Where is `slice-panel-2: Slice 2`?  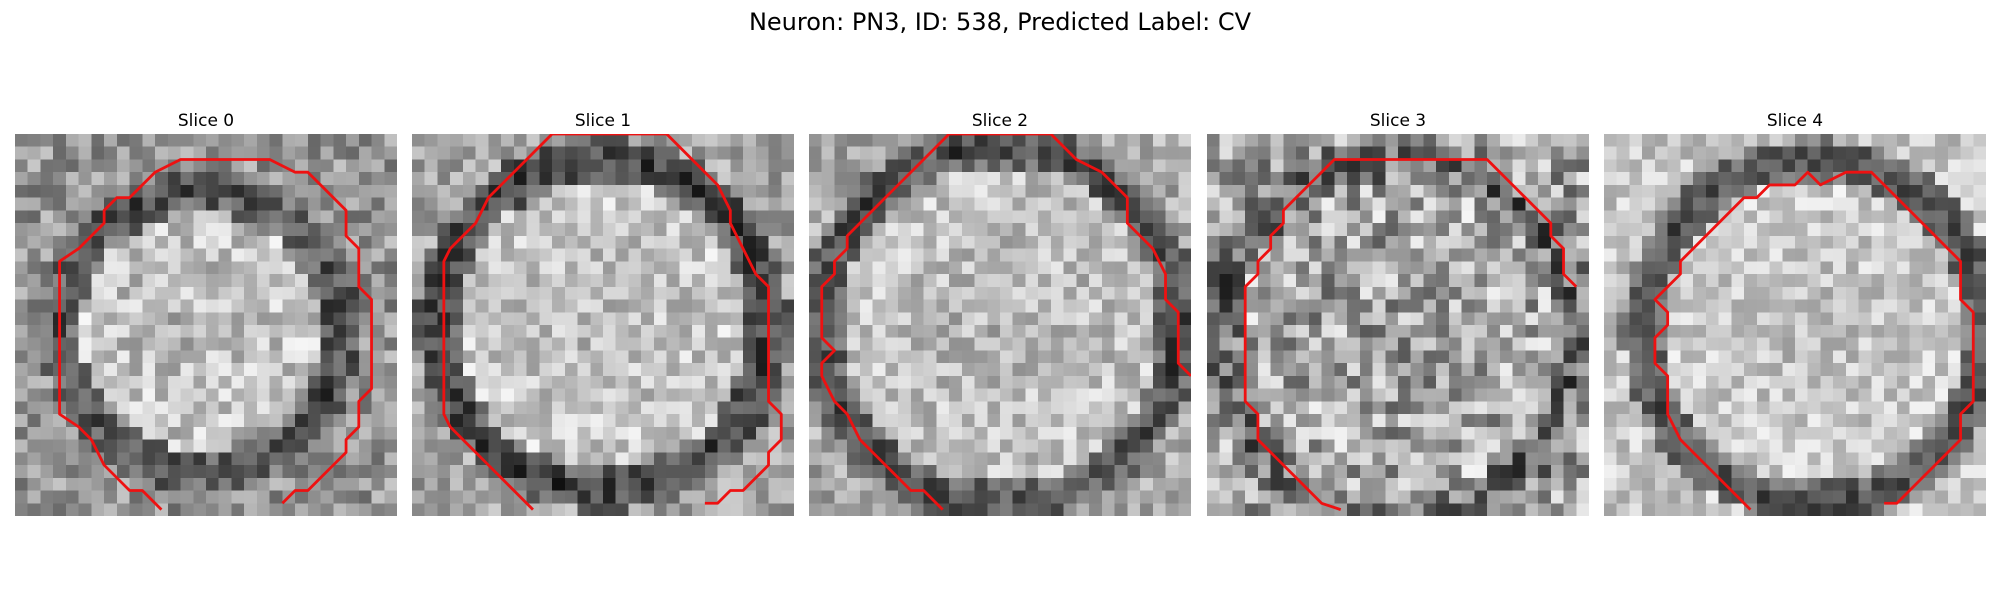
slice-panel-2: Slice 2 is located at coordinates (1000, 312).